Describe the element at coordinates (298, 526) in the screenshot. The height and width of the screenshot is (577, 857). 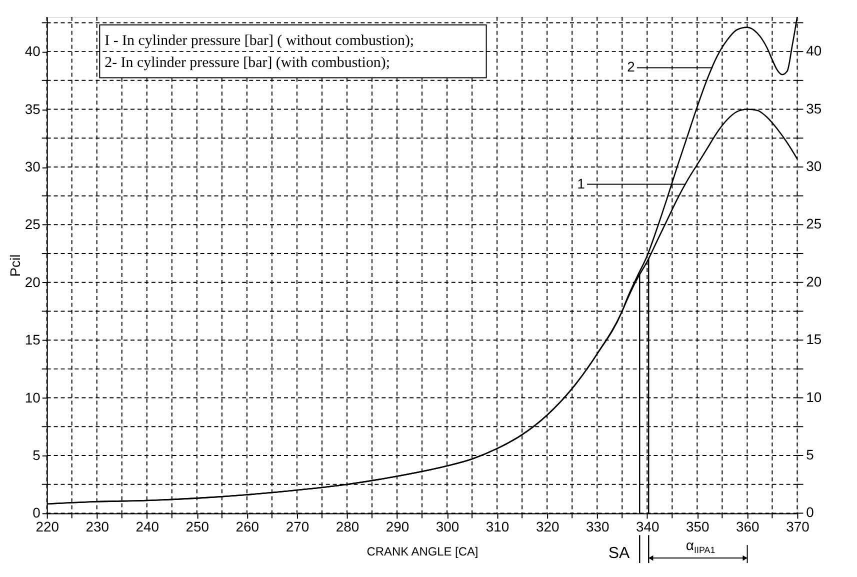
I see `x-tick-label: 270` at that location.